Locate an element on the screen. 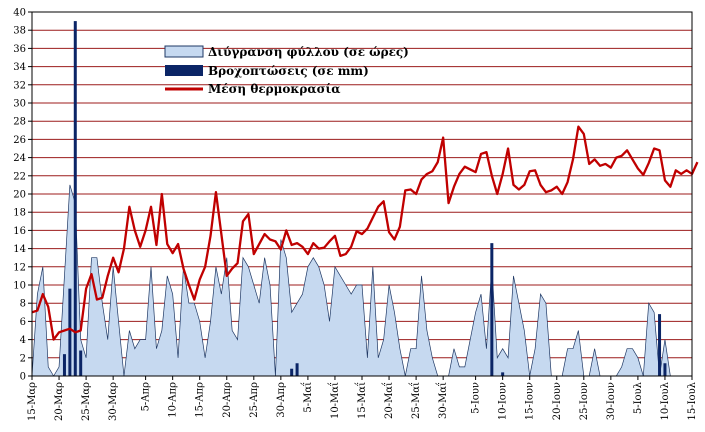  legend-label-rainfall: Βροχοπτώσεις (σε mm) is located at coordinates (288, 71).